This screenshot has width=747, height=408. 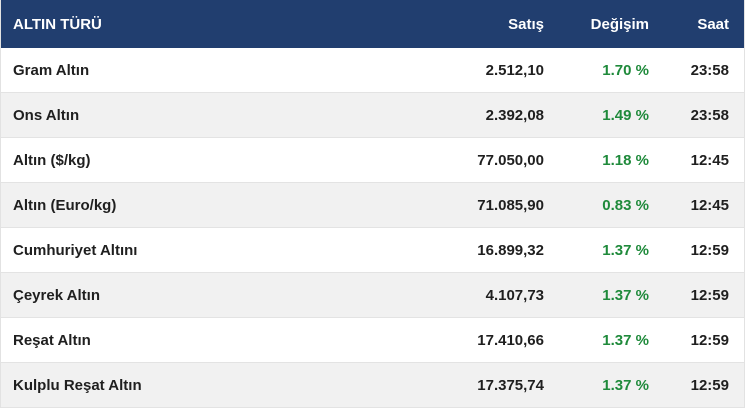 I want to click on sale-price: 17.410,66, so click(x=510, y=340).